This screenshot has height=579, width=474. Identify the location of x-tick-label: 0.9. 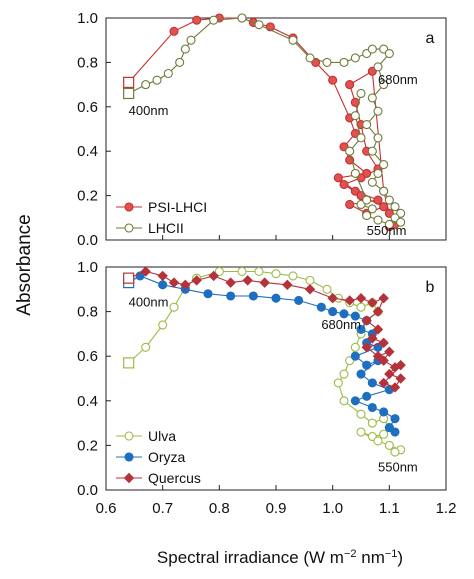
(276, 508).